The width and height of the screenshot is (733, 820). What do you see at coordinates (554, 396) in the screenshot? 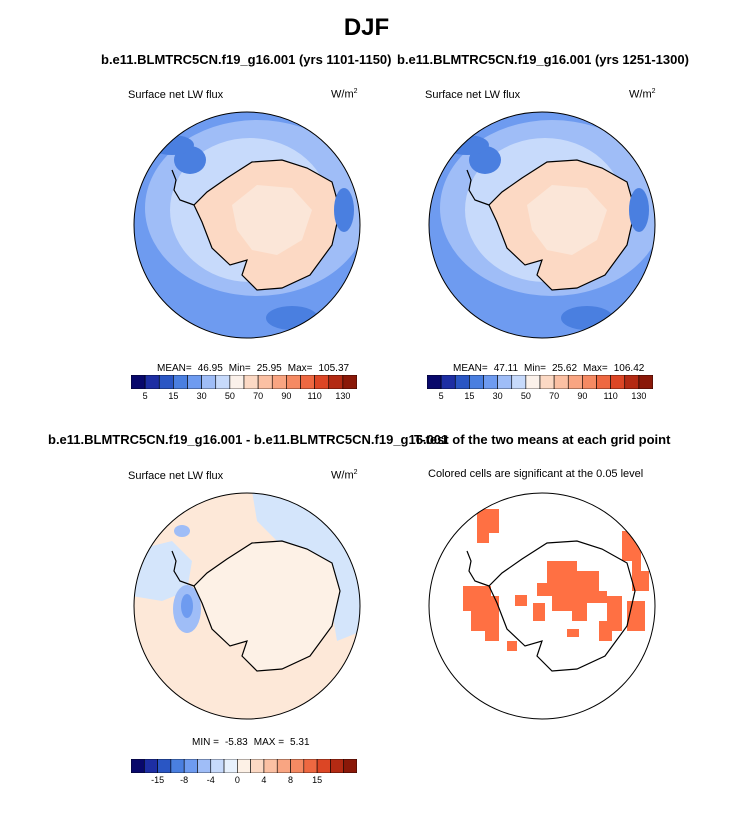
I see `colorbar-tick-label: 70` at bounding box center [554, 396].